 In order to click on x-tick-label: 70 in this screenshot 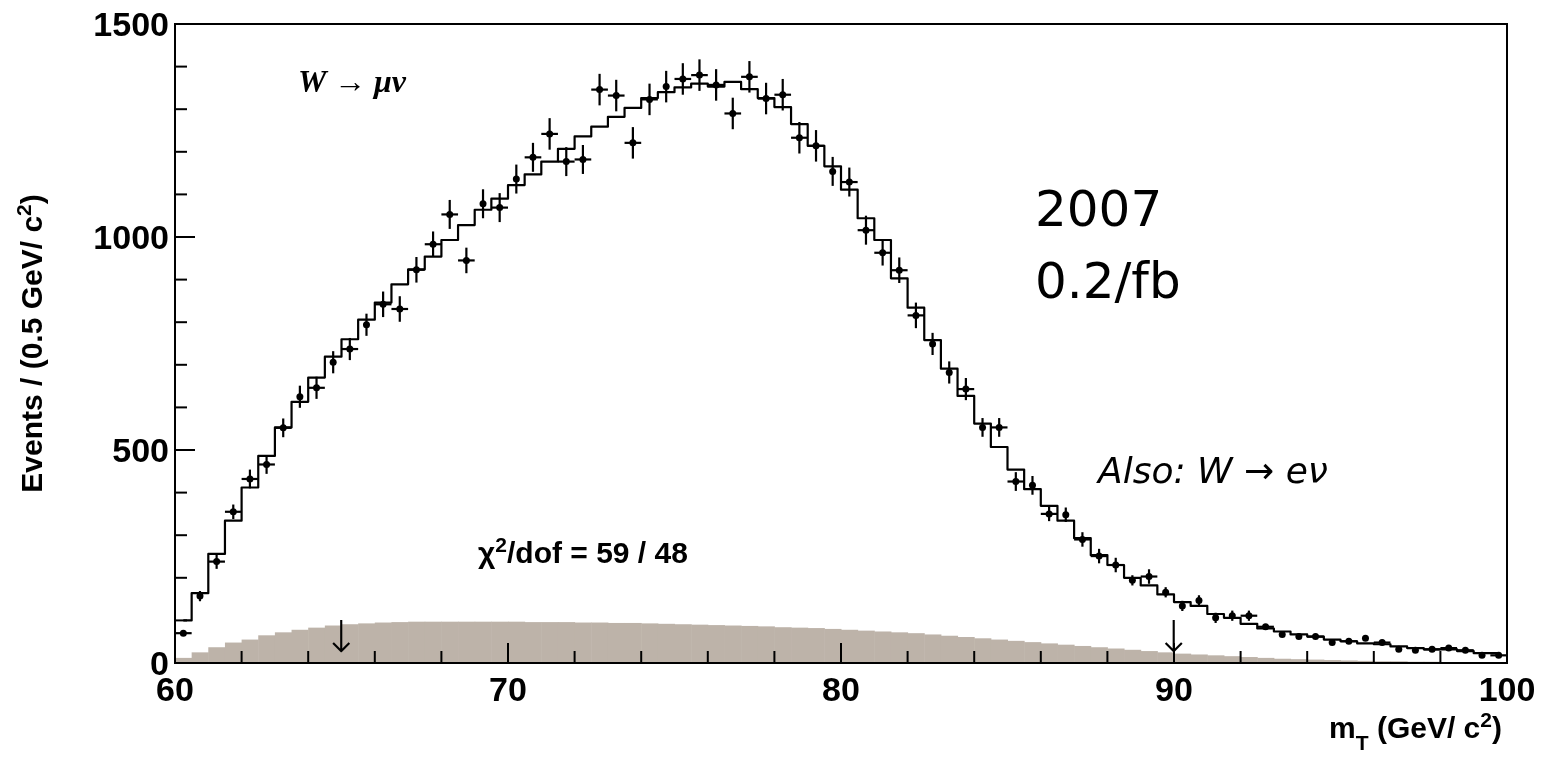, I will do `click(508, 689)`.